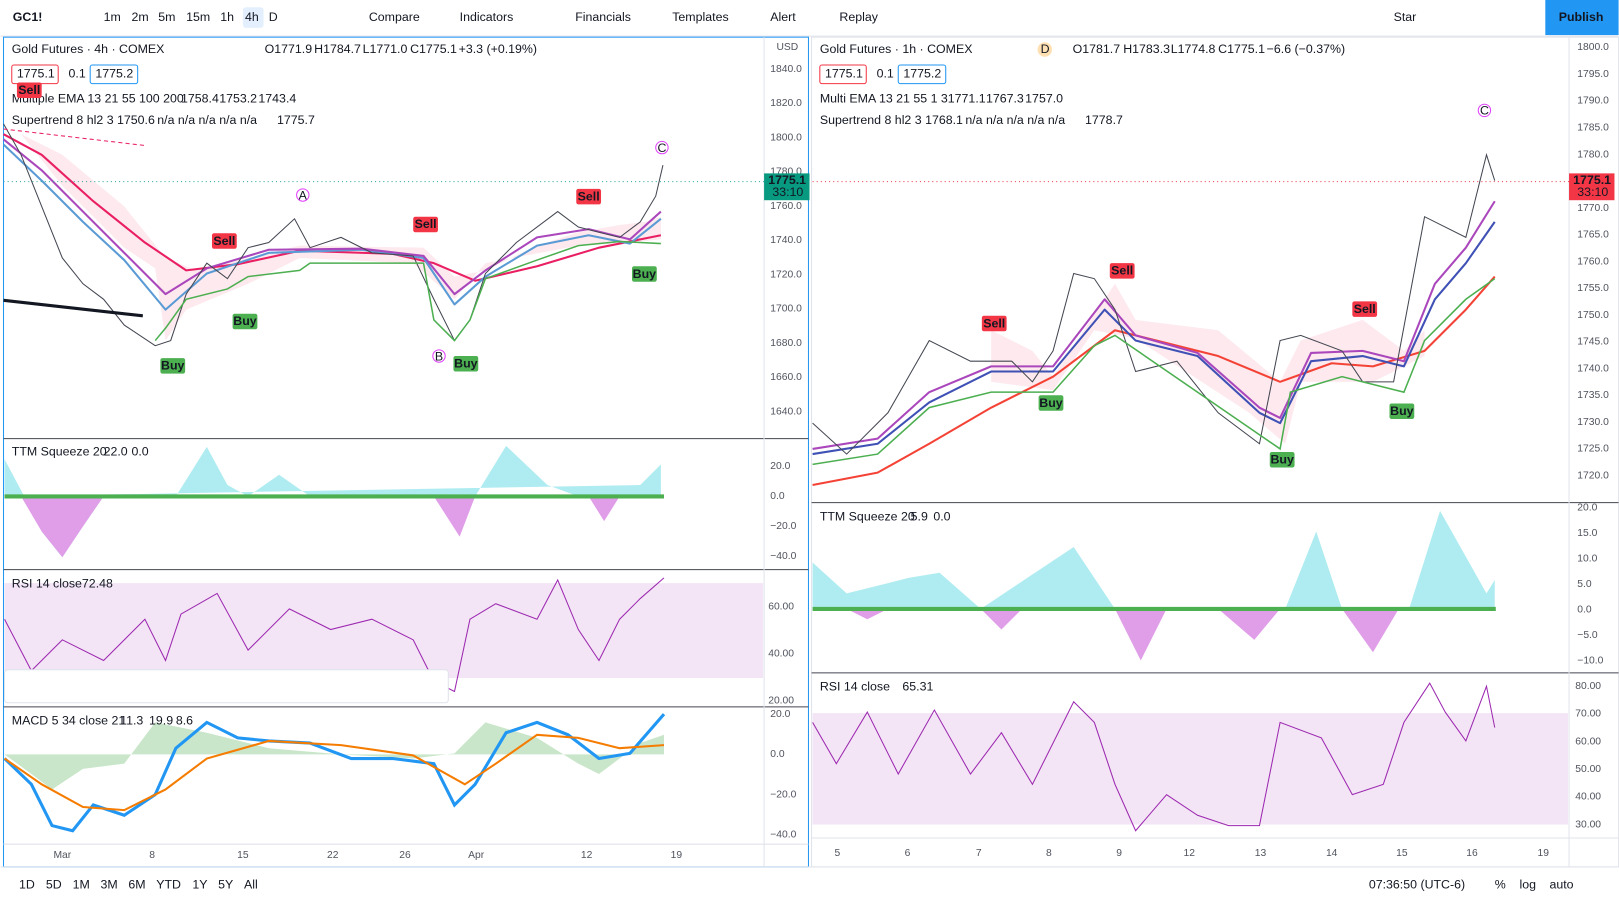 This screenshot has width=1619, height=903. What do you see at coordinates (62, 855) in the screenshot?
I see `time-axis-label: Mar` at bounding box center [62, 855].